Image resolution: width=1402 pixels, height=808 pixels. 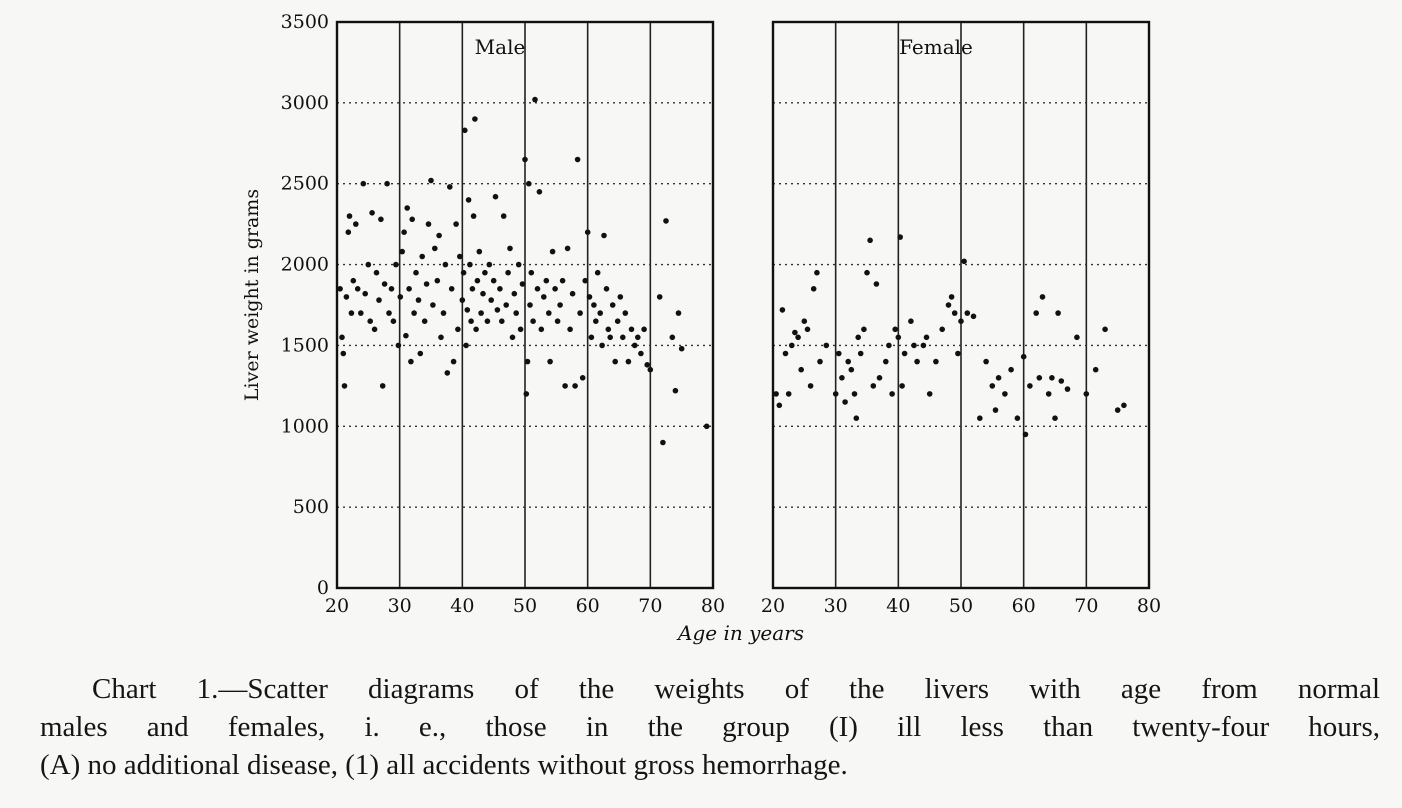 What do you see at coordinates (305, 265) in the screenshot?
I see `y-tick-label: 2000` at bounding box center [305, 265].